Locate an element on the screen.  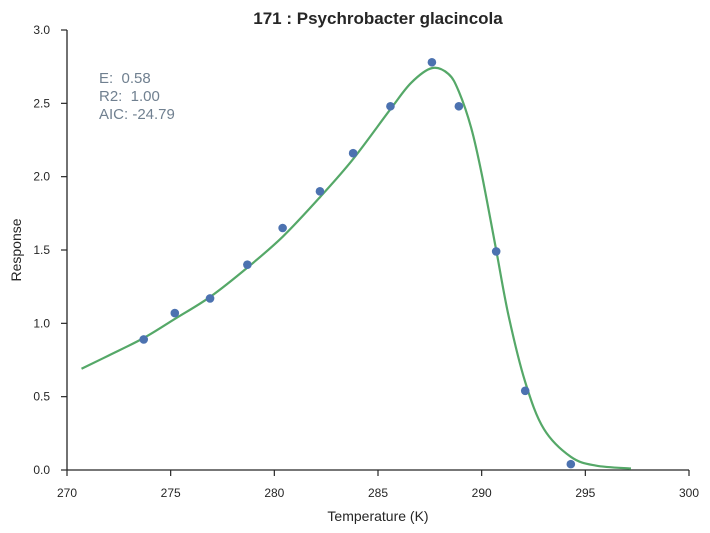
x-tick-label: 290 is located at coordinates (482, 493).